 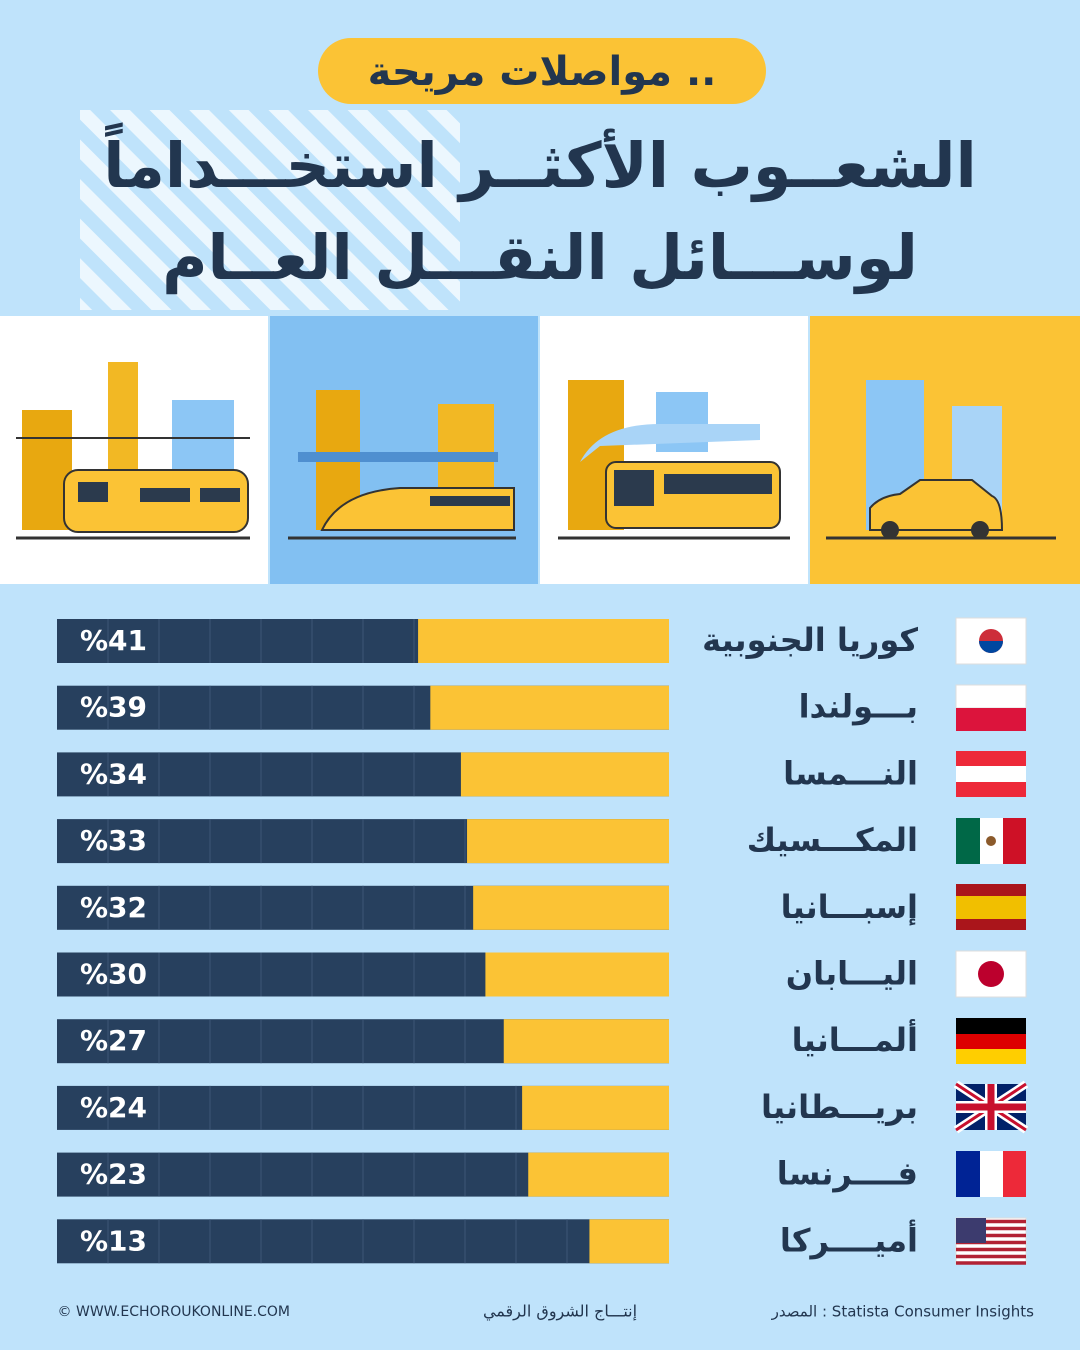 What do you see at coordinates (849, 1239) in the screenshot?
I see `category-label: أميــــركا` at bounding box center [849, 1239].